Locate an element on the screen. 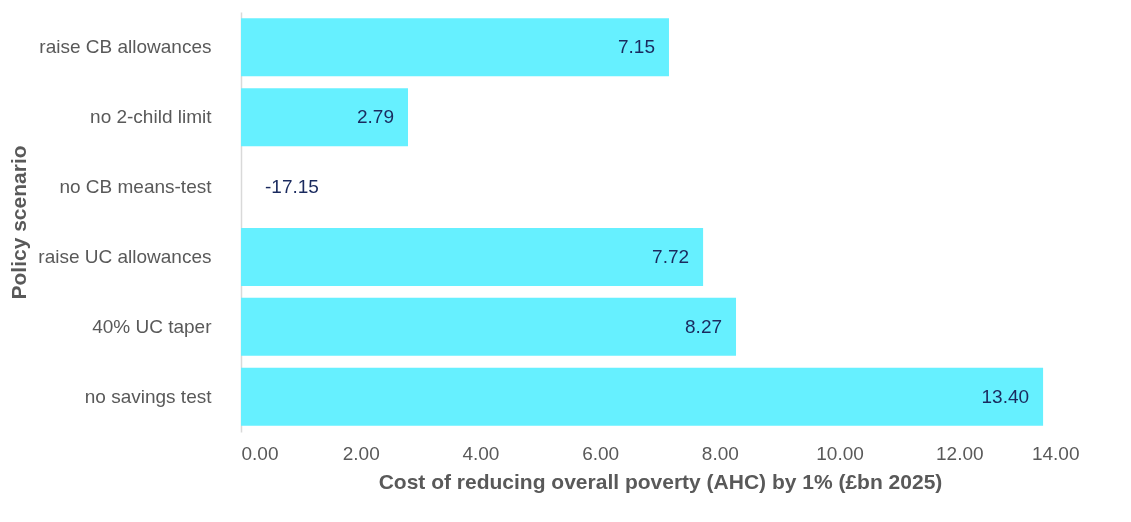 The width and height of the screenshot is (1131, 522). x-tick-label: 4.00 is located at coordinates (481, 453).